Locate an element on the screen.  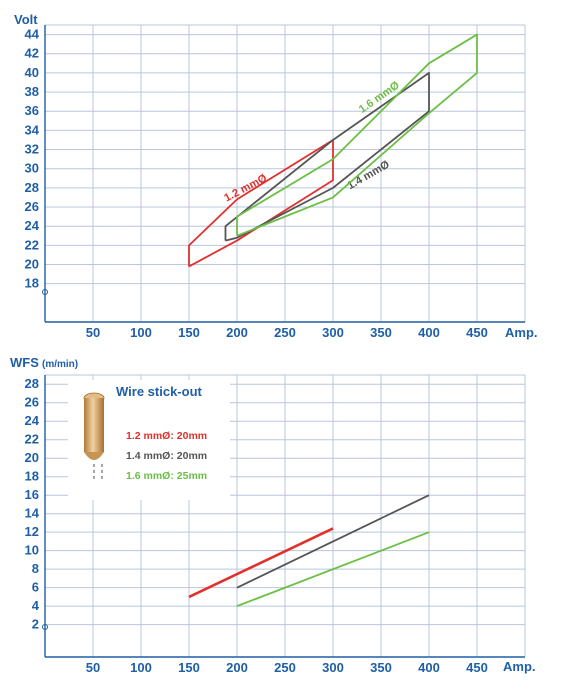
y-tick-label: 30 is located at coordinates (32, 168).